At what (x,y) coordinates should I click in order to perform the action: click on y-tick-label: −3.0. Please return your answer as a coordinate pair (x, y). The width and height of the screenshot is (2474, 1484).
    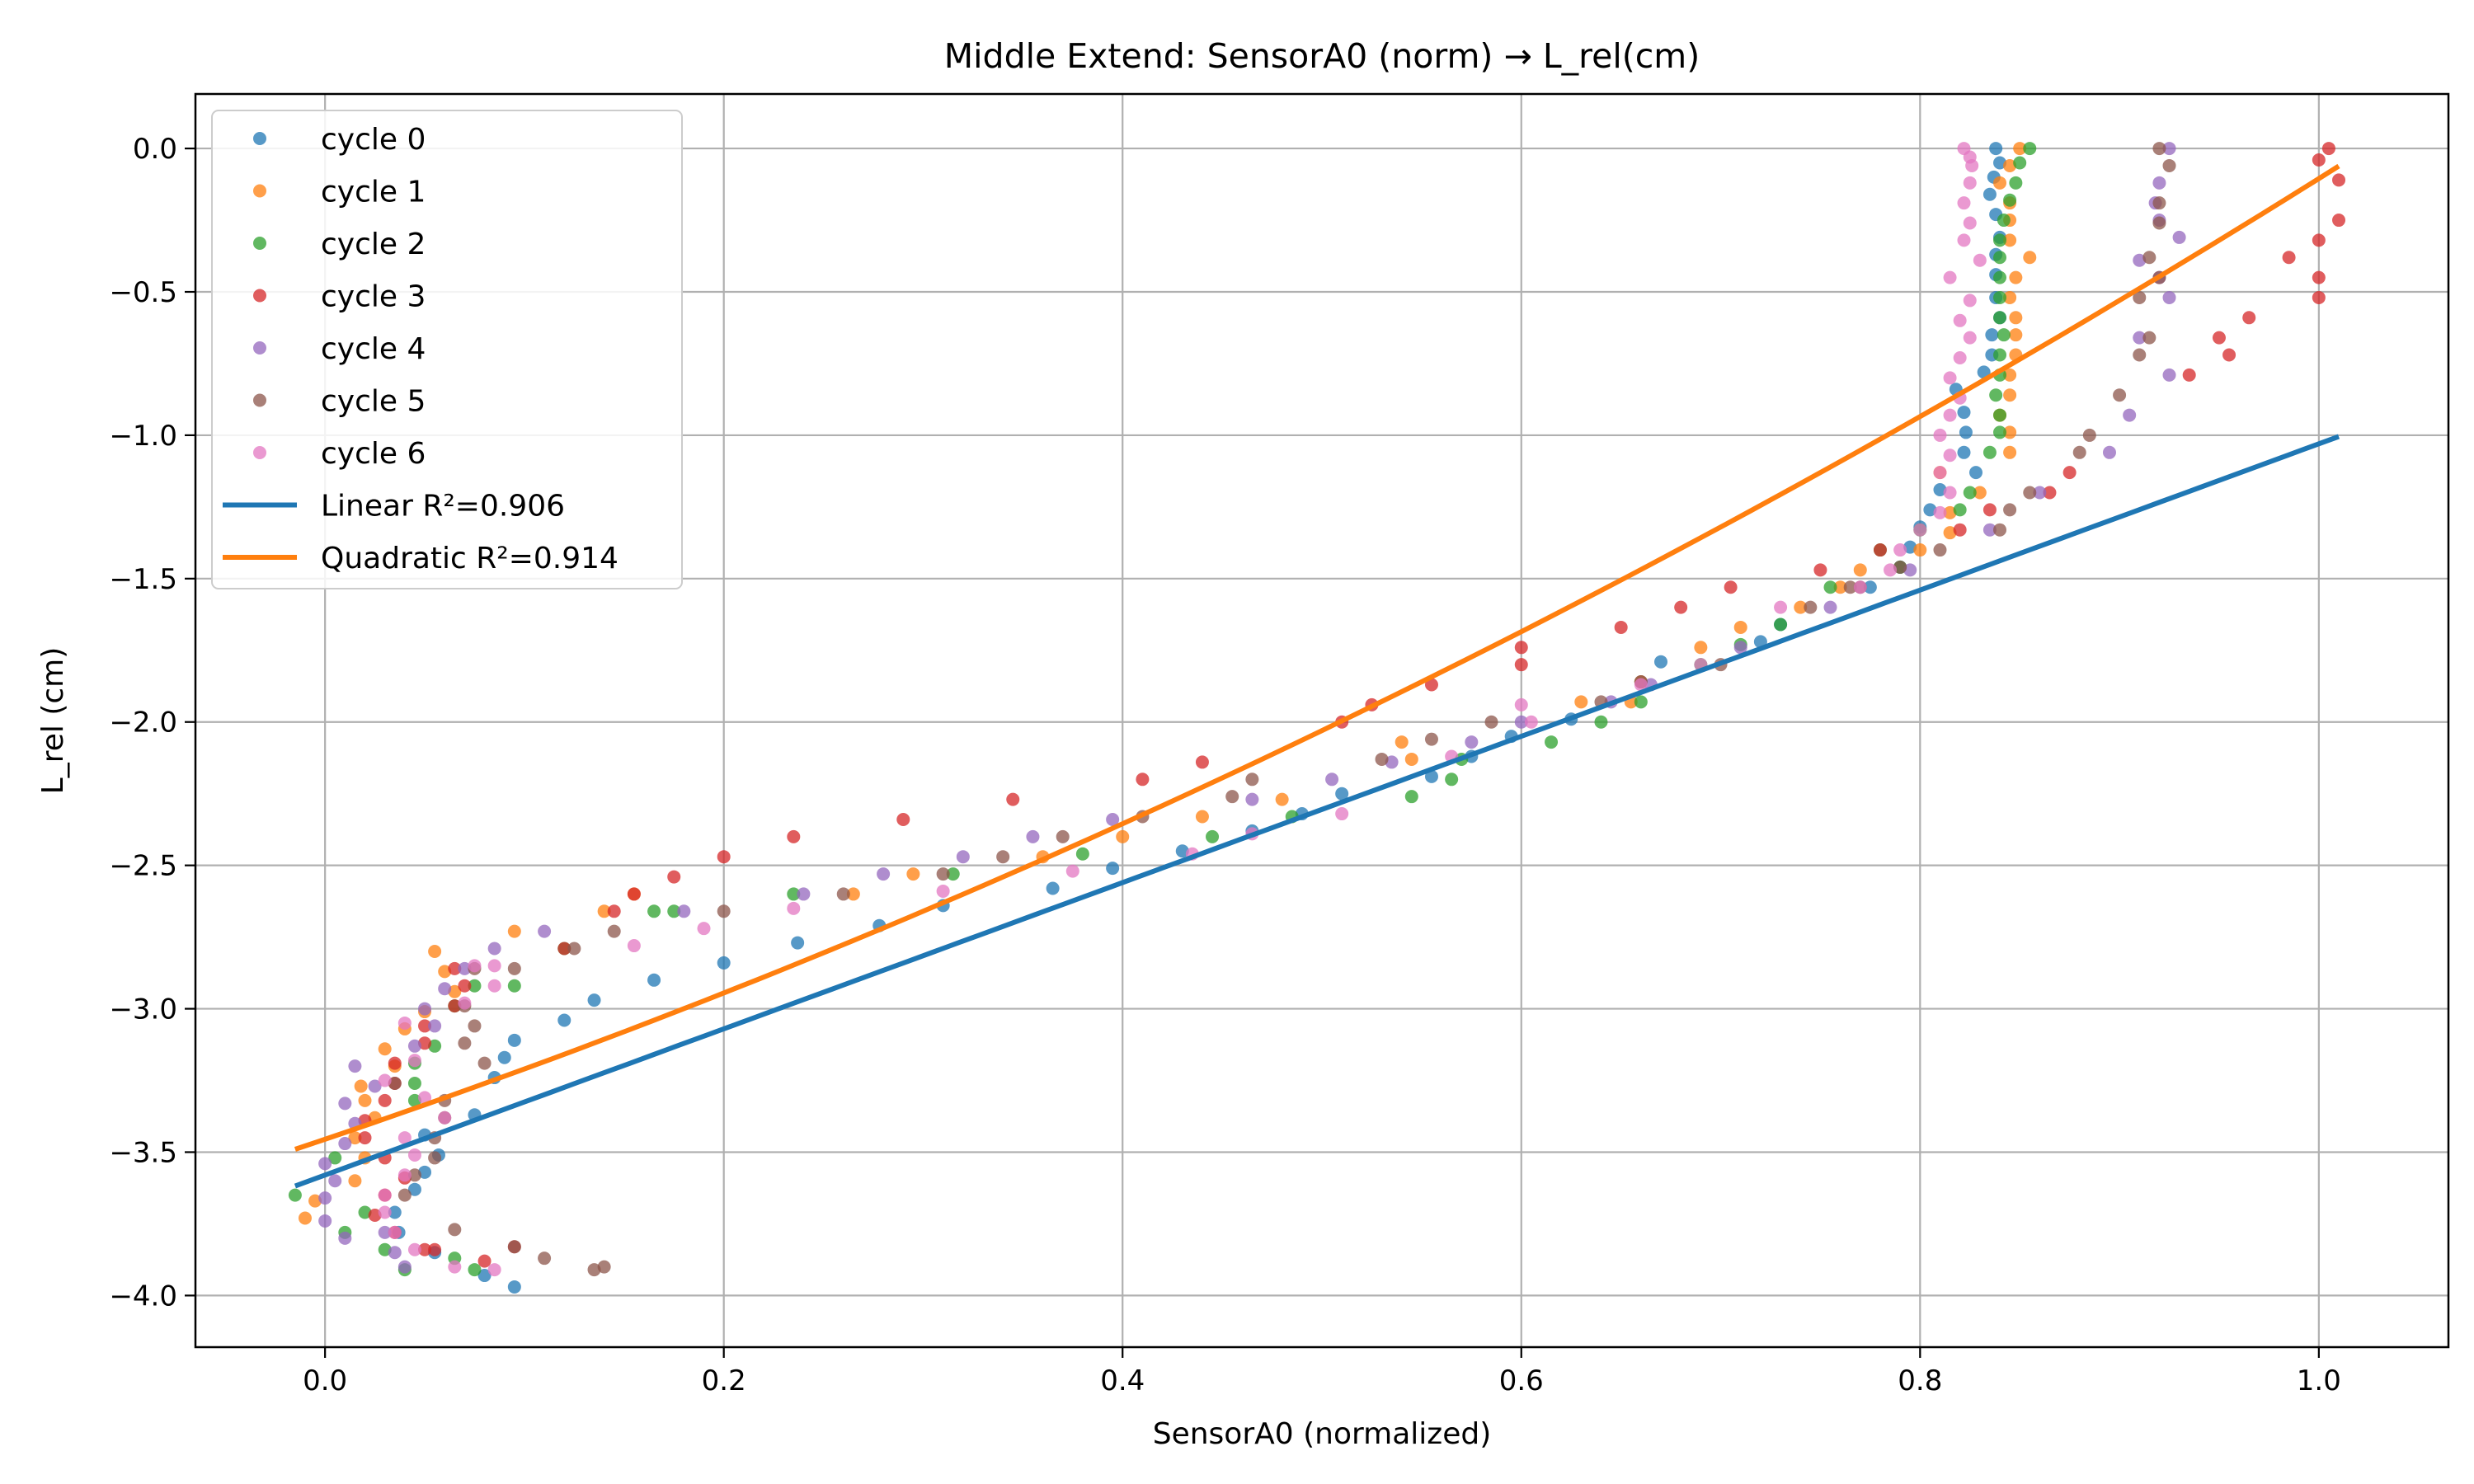
    Looking at the image, I should click on (143, 1009).